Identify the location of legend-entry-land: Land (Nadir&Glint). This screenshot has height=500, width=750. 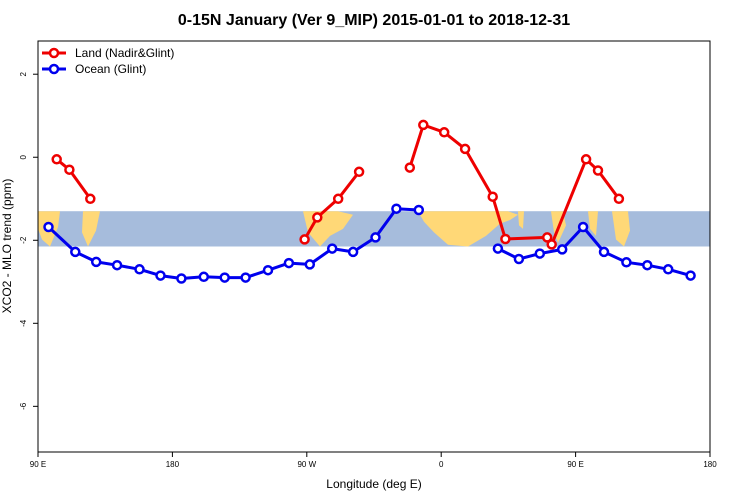
(108, 53).